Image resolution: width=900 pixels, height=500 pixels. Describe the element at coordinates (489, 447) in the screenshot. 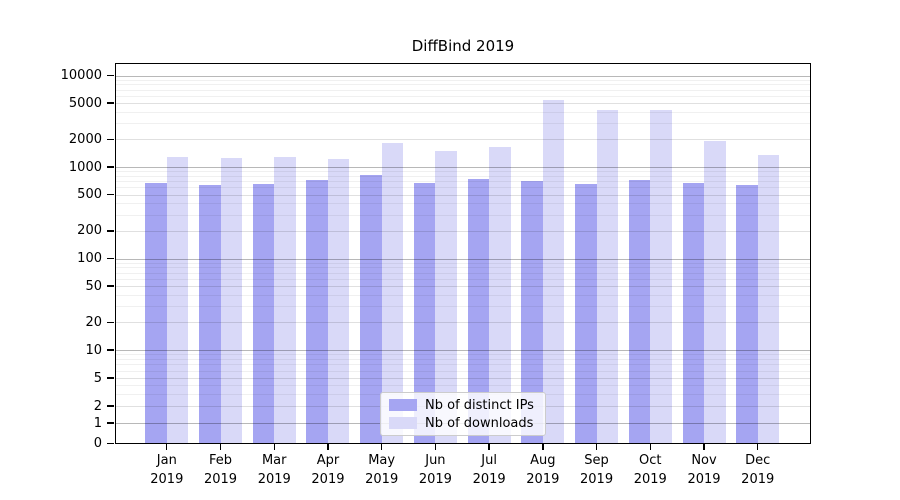

I see `x-tick-jul` at that location.